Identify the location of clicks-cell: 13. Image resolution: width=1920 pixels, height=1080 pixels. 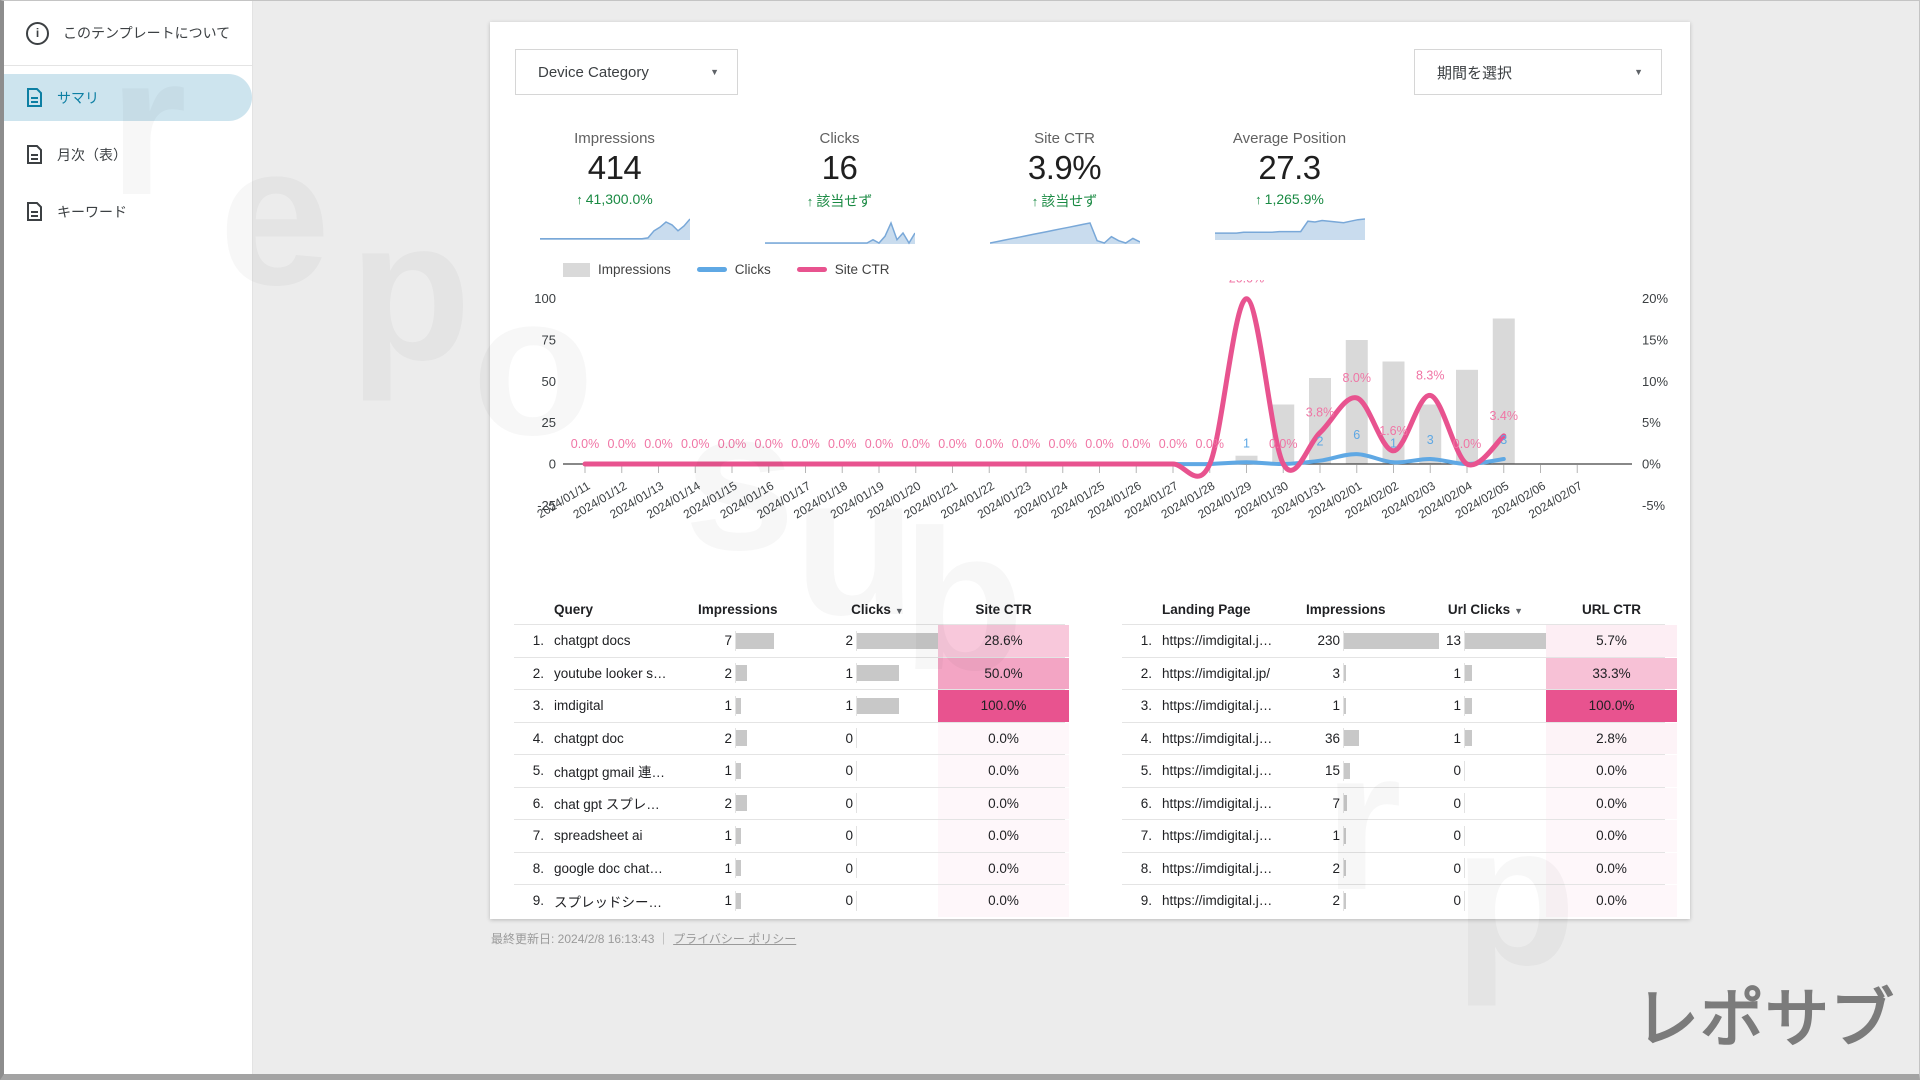
(1492, 640).